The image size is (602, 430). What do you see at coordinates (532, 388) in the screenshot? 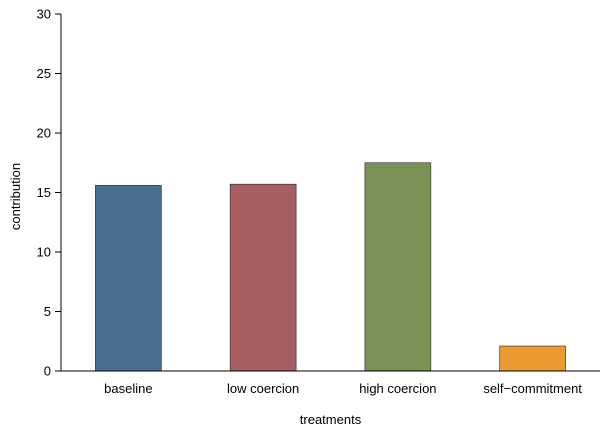
I see `x-tick-label: self−commitment` at bounding box center [532, 388].